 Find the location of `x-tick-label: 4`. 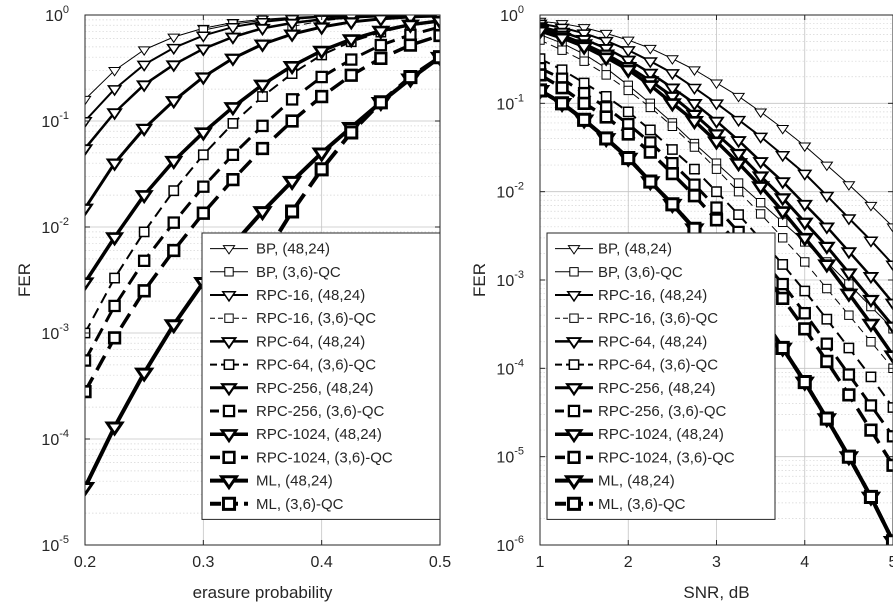

x-tick-label: 4 is located at coordinates (804, 562).